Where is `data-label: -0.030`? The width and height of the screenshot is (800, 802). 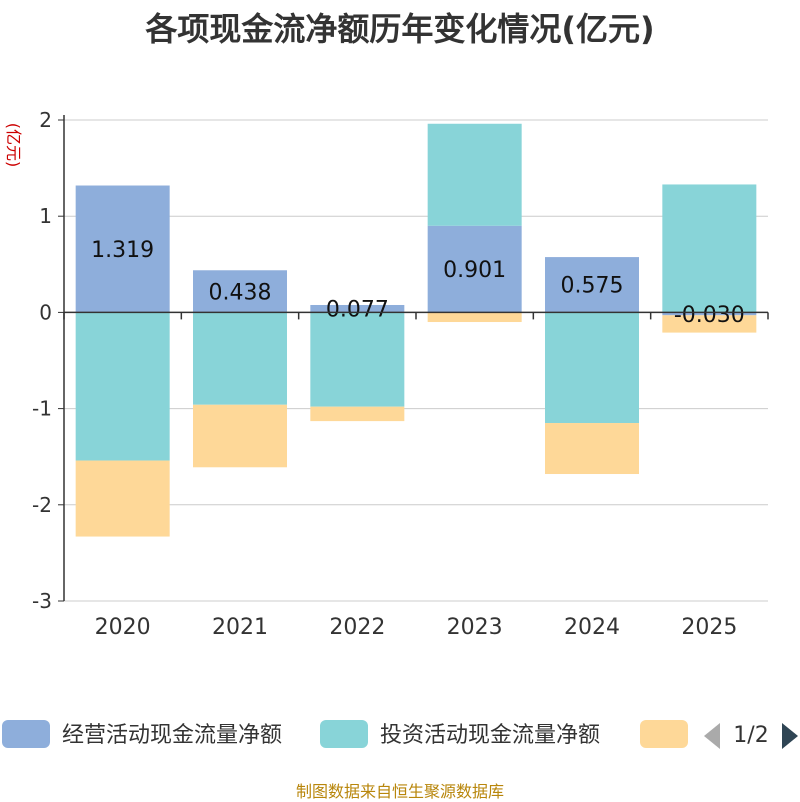
data-label: -0.030 is located at coordinates (709, 315).